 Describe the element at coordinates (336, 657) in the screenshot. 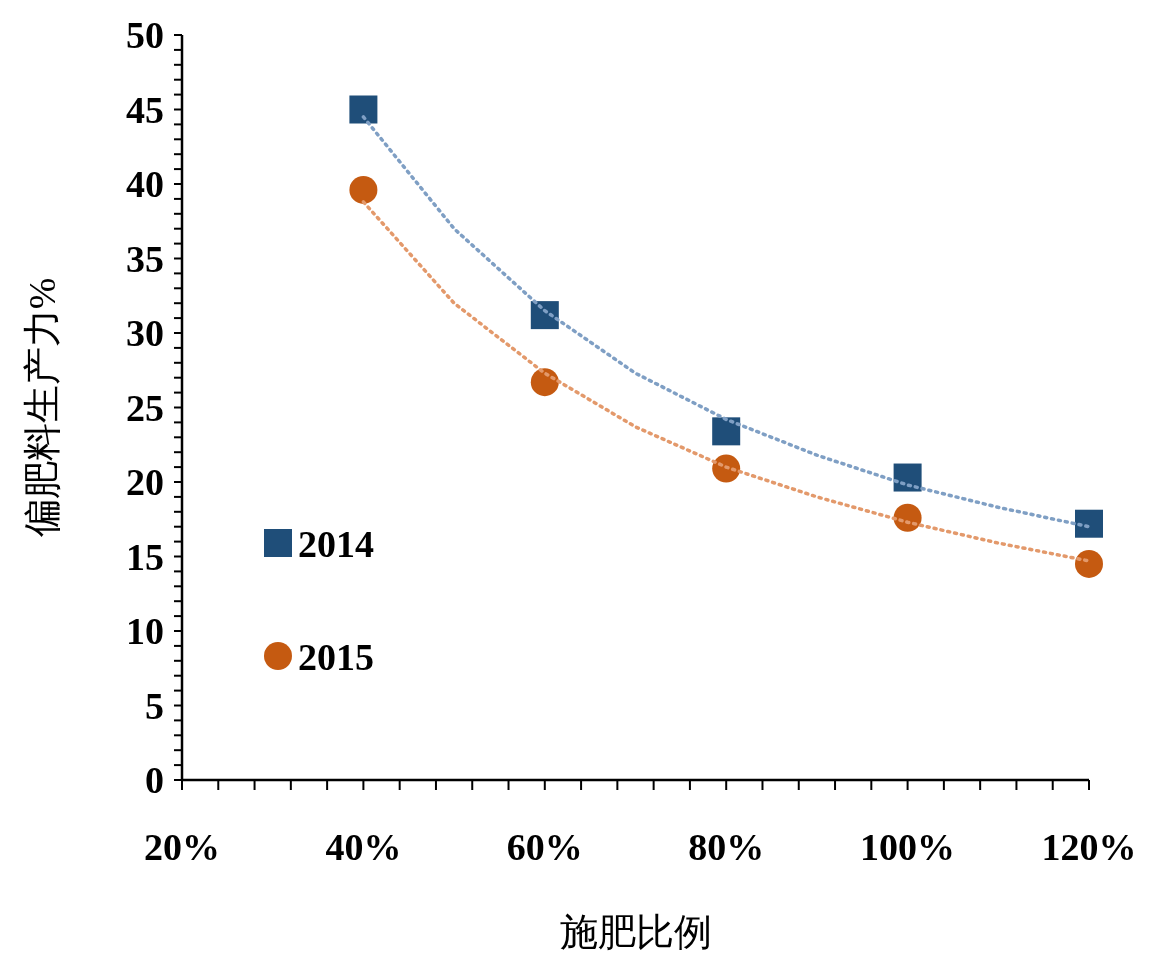

I see `legend-label: 2015` at that location.